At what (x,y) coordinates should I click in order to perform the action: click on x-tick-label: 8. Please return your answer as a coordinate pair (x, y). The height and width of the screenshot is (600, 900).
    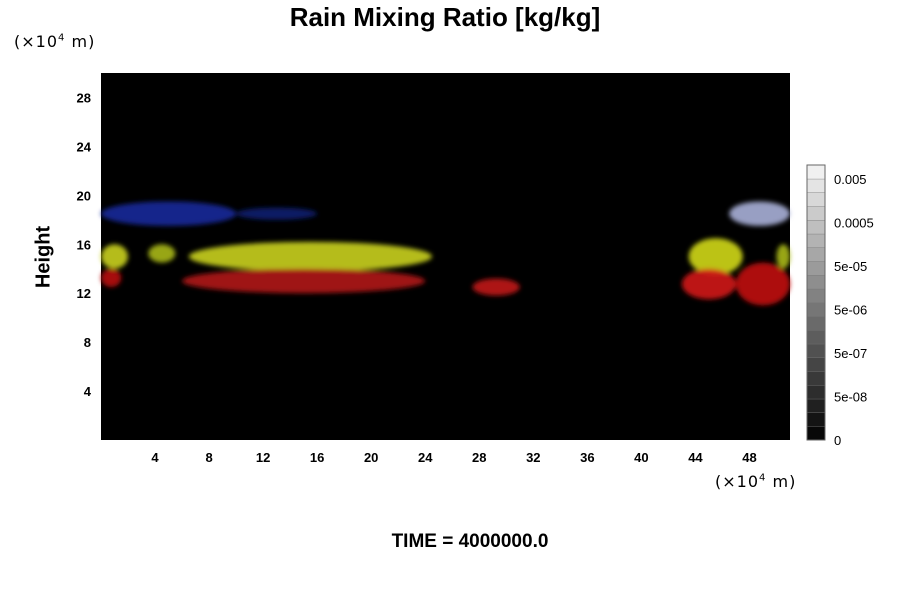
    Looking at the image, I should click on (208, 457).